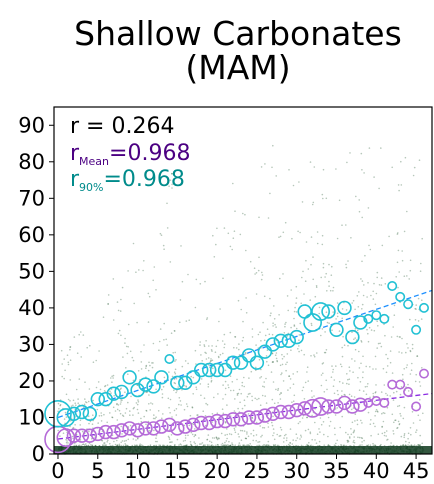 The image size is (434, 484). Describe the element at coordinates (31, 308) in the screenshot. I see `y-tick-label: 40` at that location.